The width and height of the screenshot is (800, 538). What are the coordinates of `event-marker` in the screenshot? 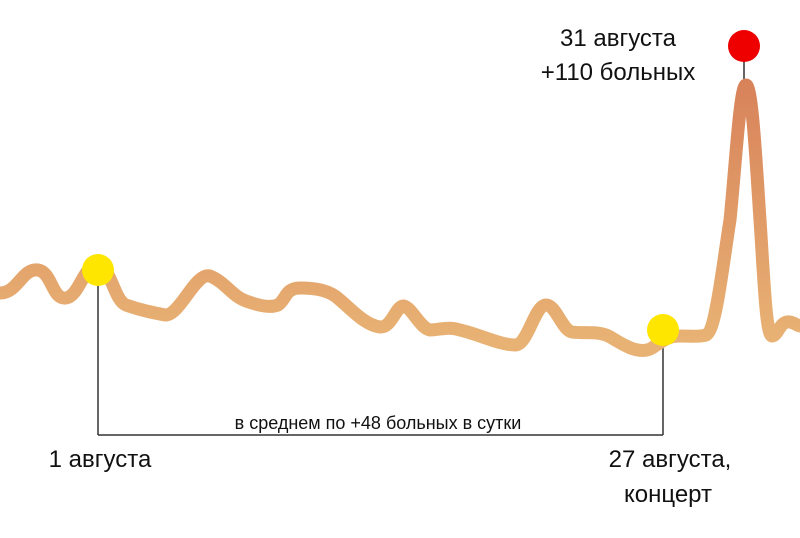 It's located at (663, 330).